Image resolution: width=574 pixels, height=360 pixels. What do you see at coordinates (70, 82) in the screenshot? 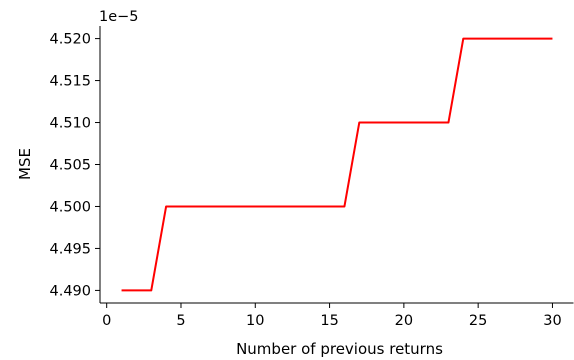
I see `y-tick-label: 4.515` at bounding box center [70, 82].